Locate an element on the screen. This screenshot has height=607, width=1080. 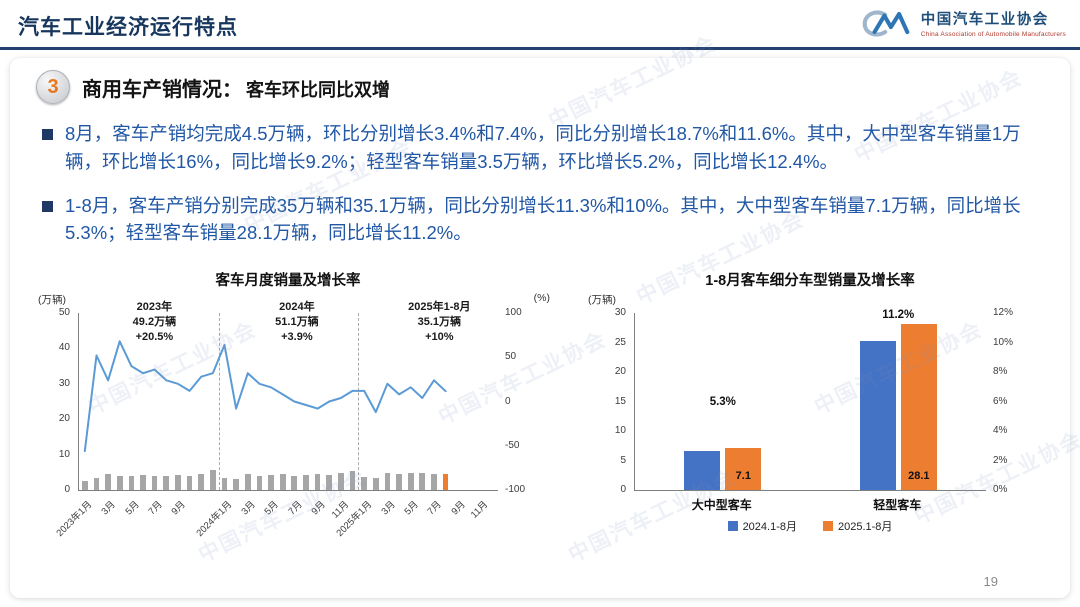
growth-rate-line is located at coordinates (265, 396).